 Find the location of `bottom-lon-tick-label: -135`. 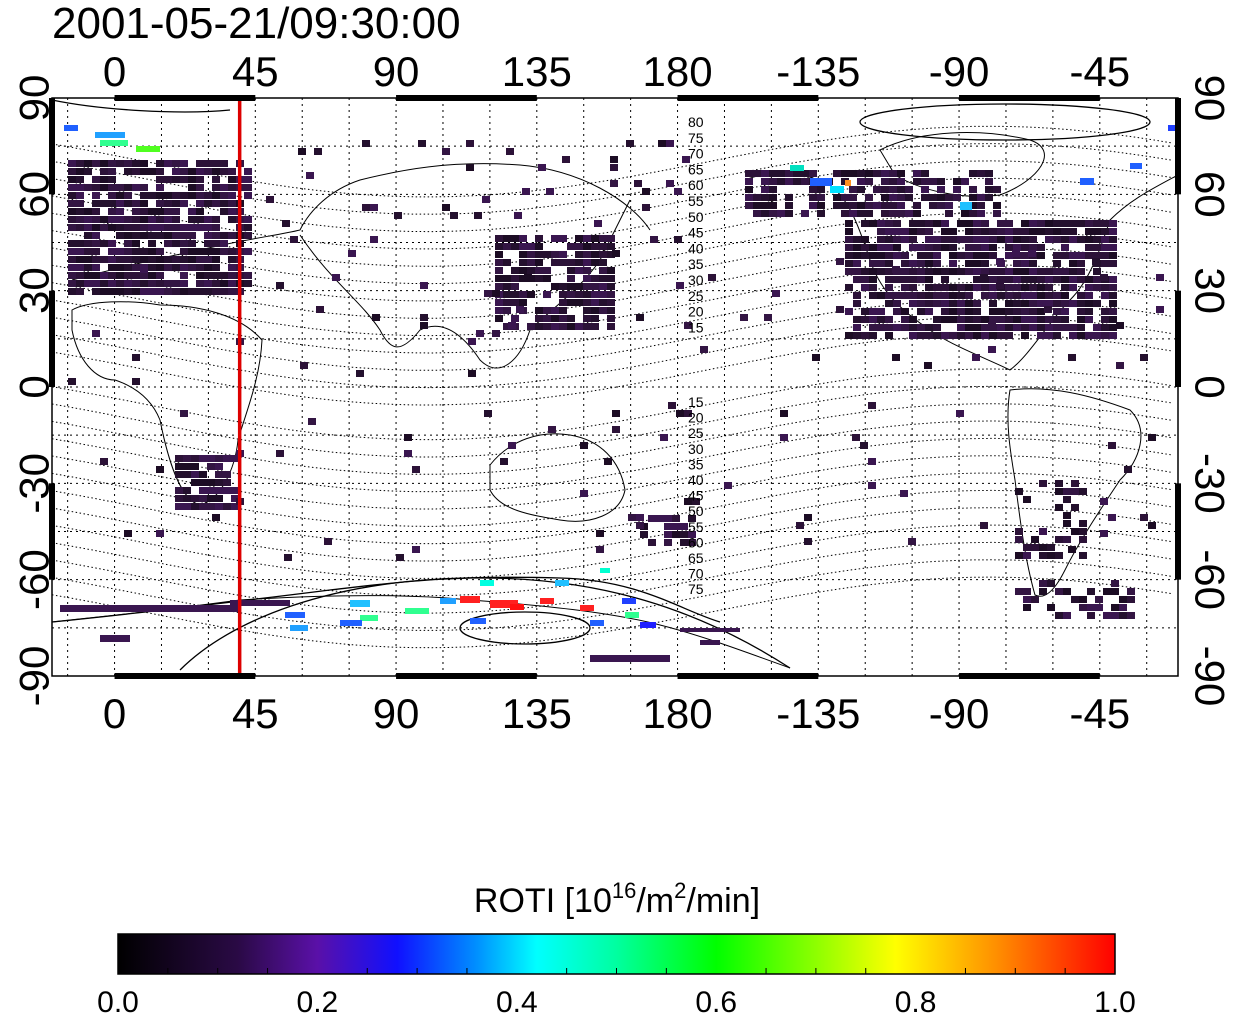

bottom-lon-tick-label: -135 is located at coordinates (818, 713).